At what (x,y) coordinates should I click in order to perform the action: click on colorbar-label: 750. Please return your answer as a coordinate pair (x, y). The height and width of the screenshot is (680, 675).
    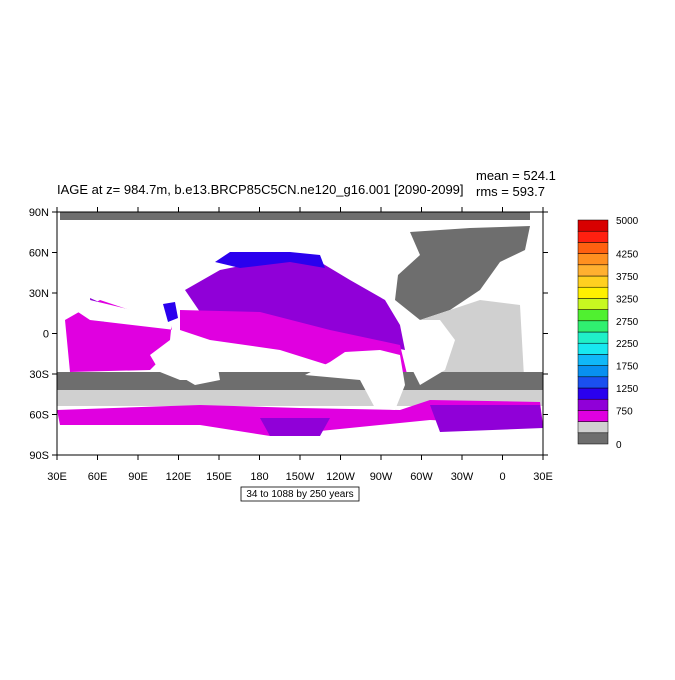
    Looking at the image, I should click on (624, 411).